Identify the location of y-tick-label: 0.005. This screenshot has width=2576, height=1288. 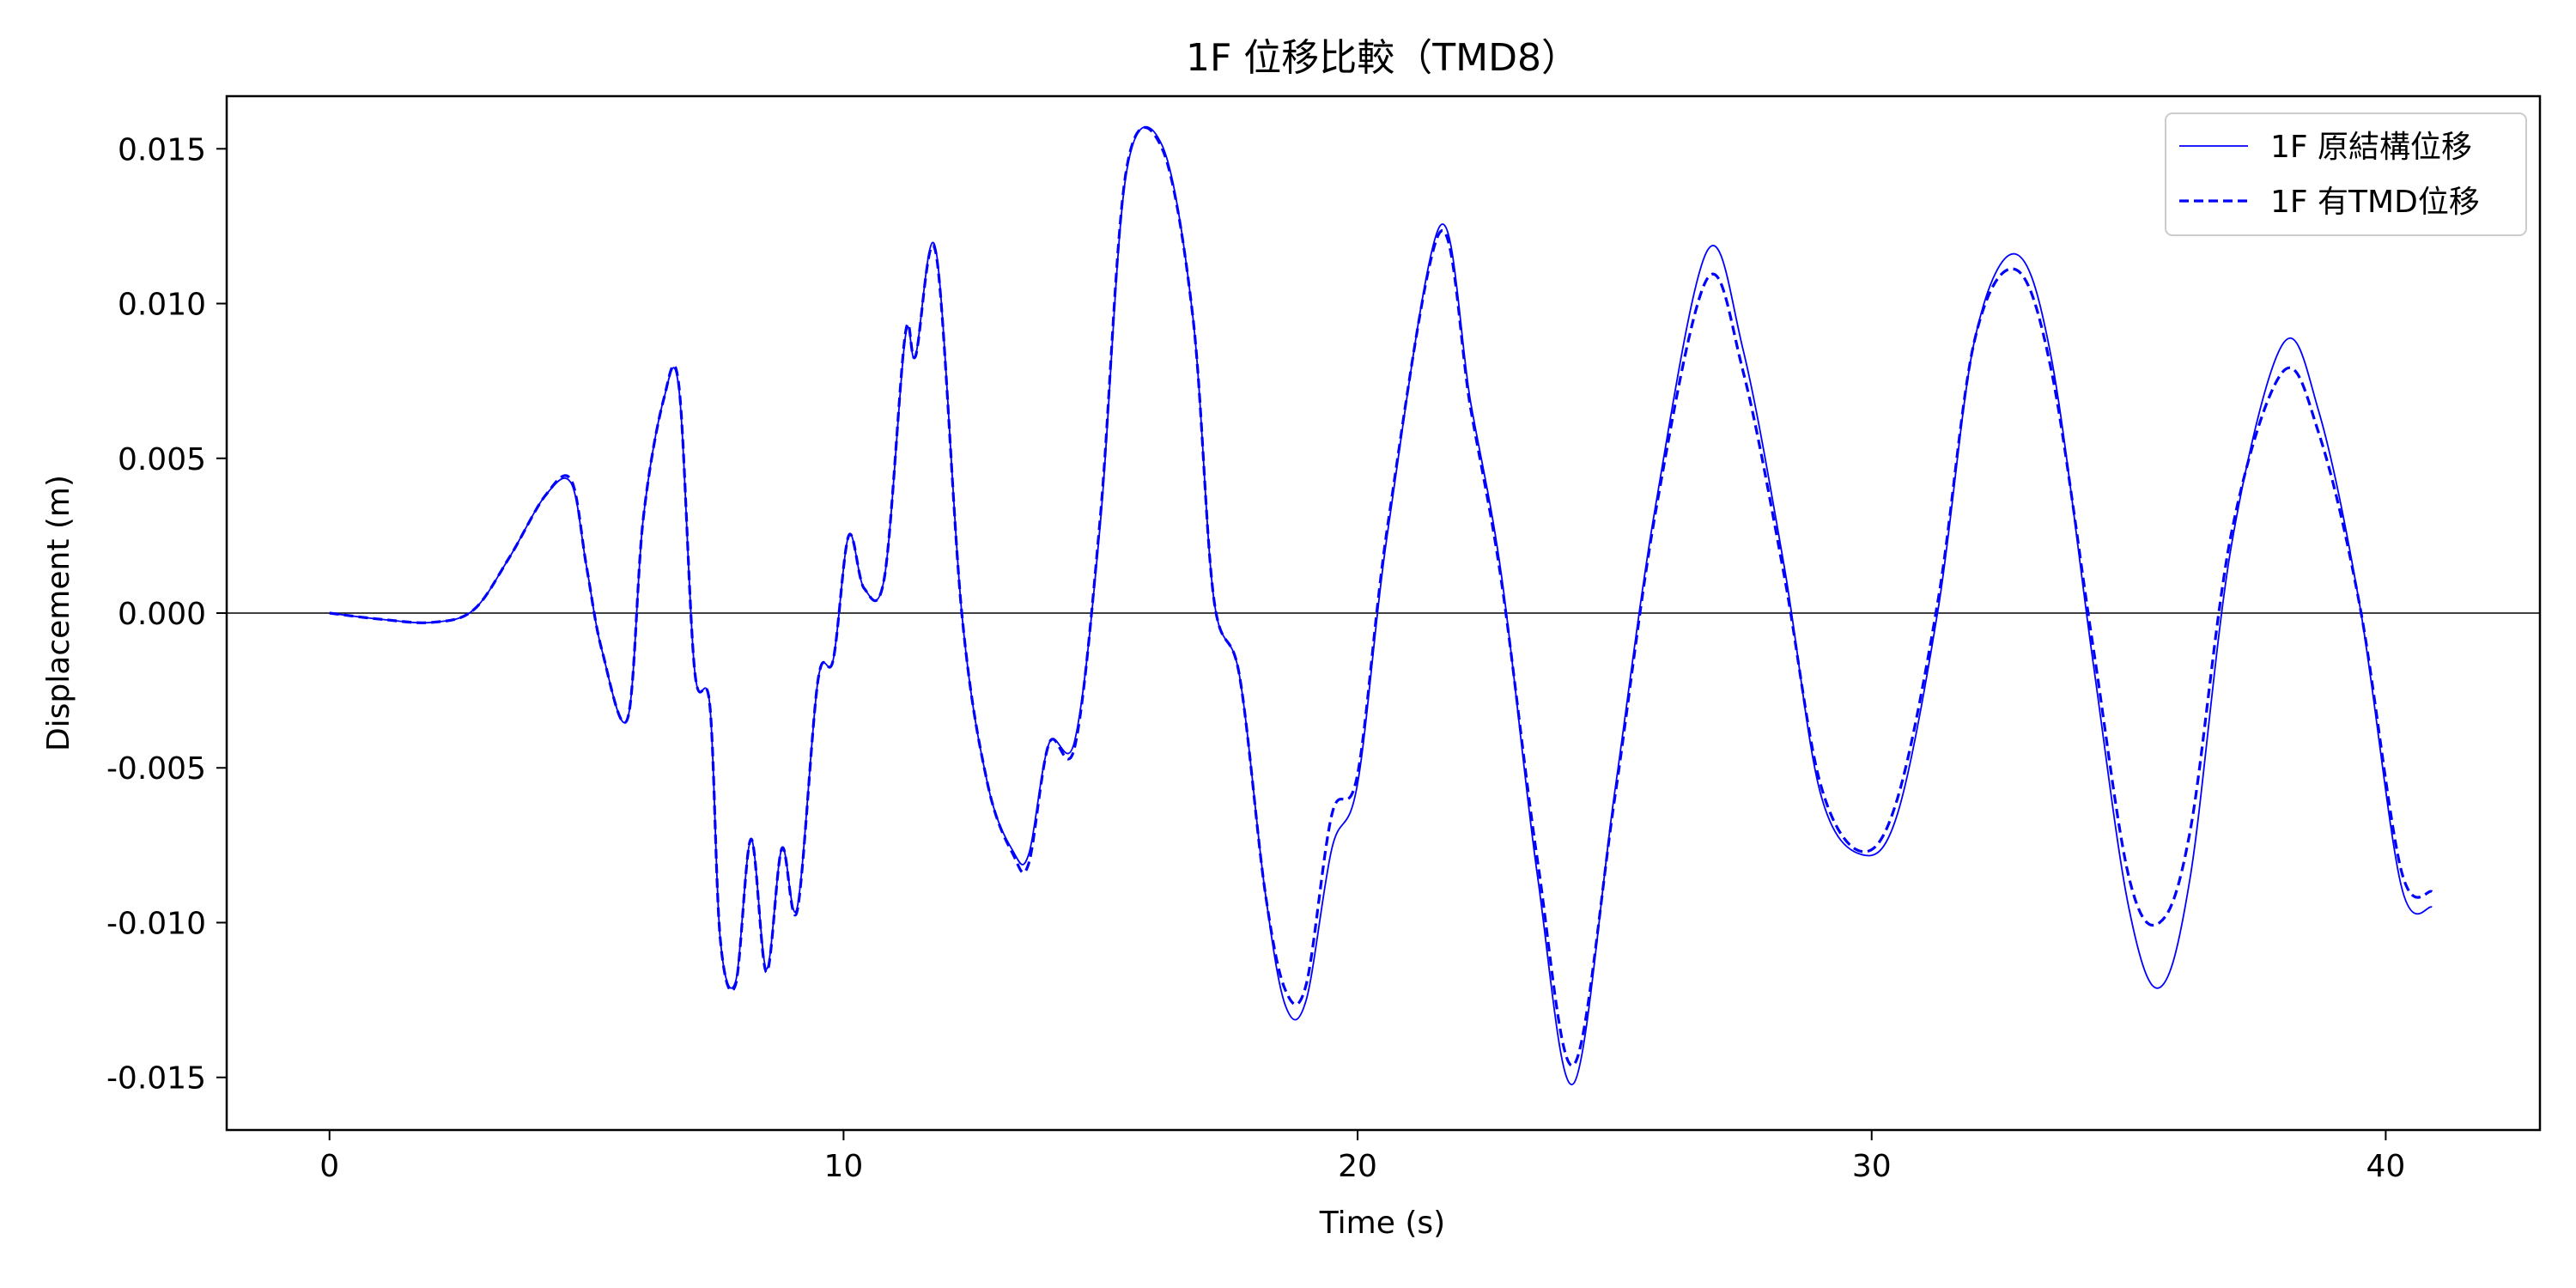
(162, 459).